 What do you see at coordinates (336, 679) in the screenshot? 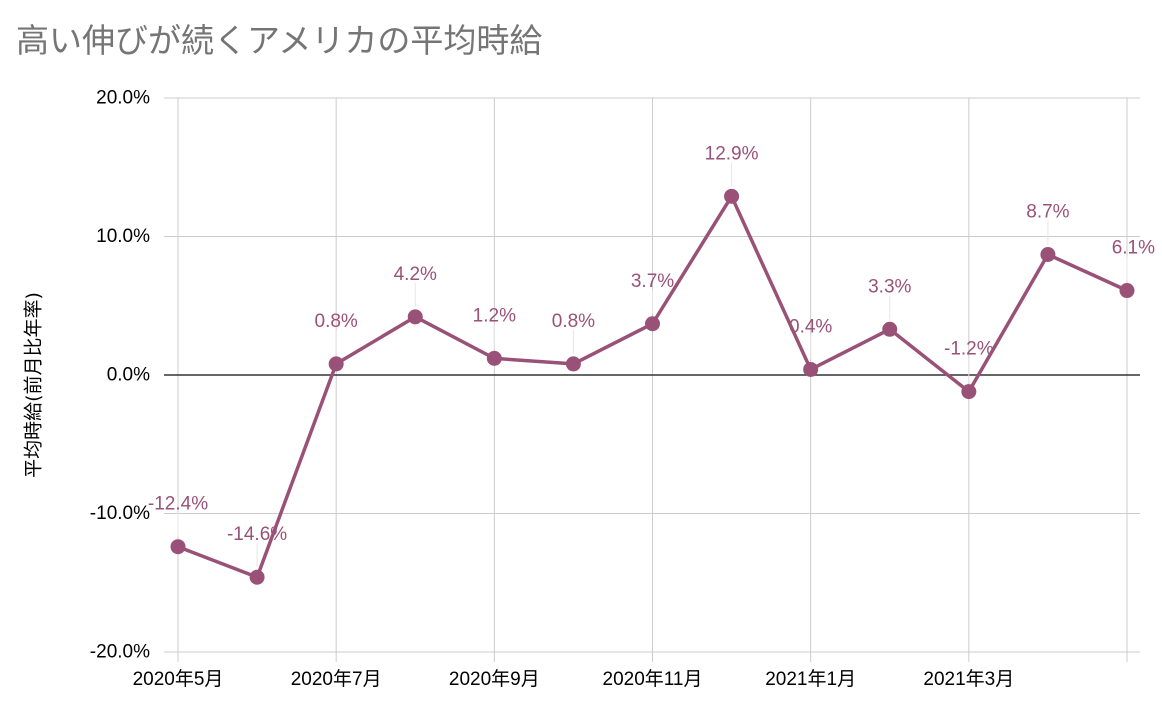
I see `x-tick-label: 2020年7月` at bounding box center [336, 679].